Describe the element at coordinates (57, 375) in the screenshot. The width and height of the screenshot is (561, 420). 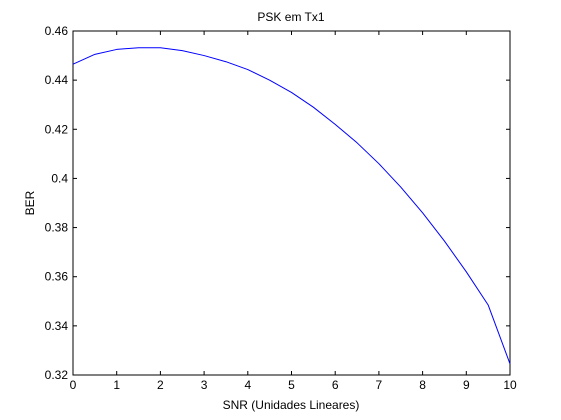
I see `y-tick-label: 0.32` at that location.